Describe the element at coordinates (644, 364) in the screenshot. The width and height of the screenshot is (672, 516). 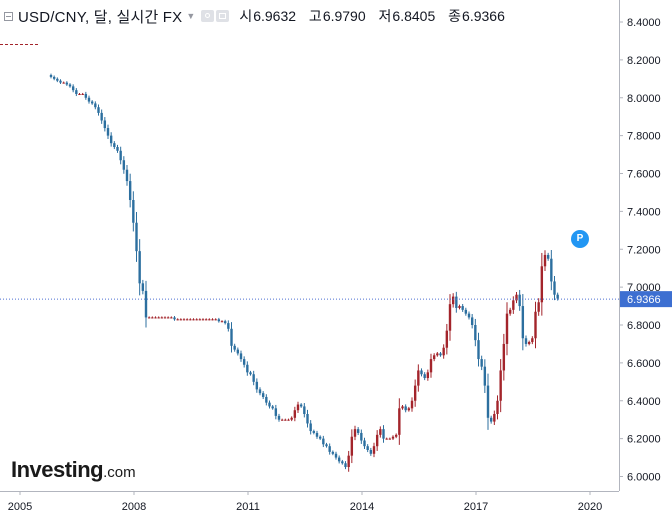
I see `y-tick-label: 6.6000` at that location.